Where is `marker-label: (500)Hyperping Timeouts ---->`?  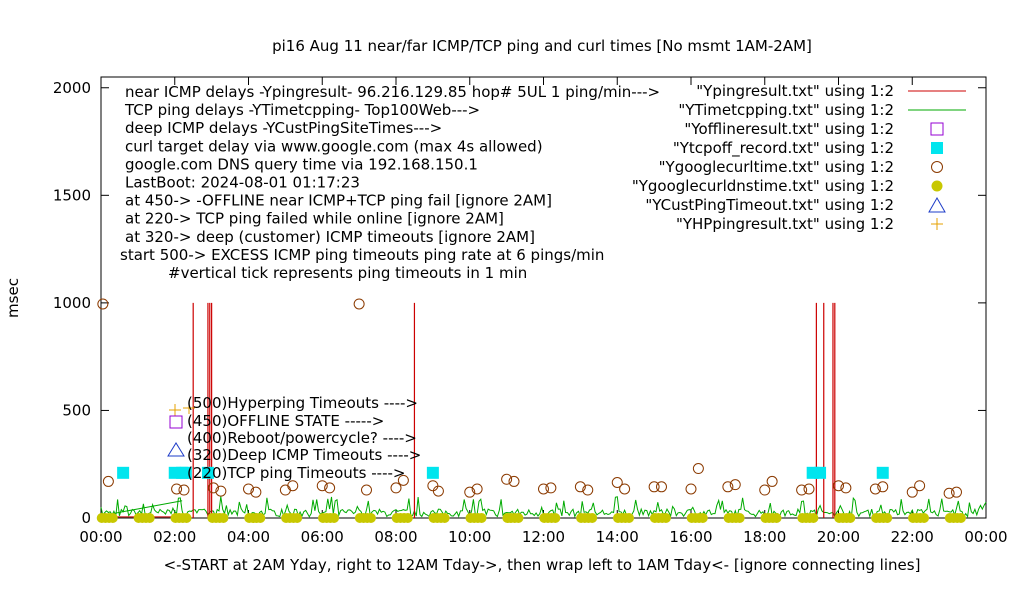 marker-label: (500)Hyperping Timeouts ----> is located at coordinates (302, 403).